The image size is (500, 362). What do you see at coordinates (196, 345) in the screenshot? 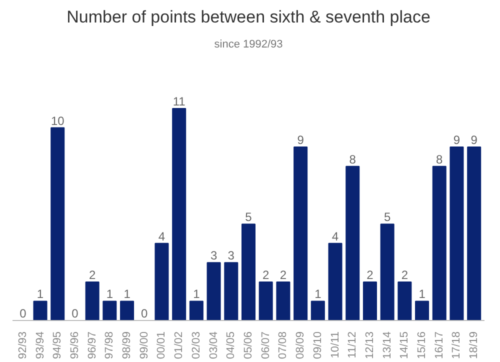
I see `x-tick-label: 02/03` at bounding box center [196, 345].